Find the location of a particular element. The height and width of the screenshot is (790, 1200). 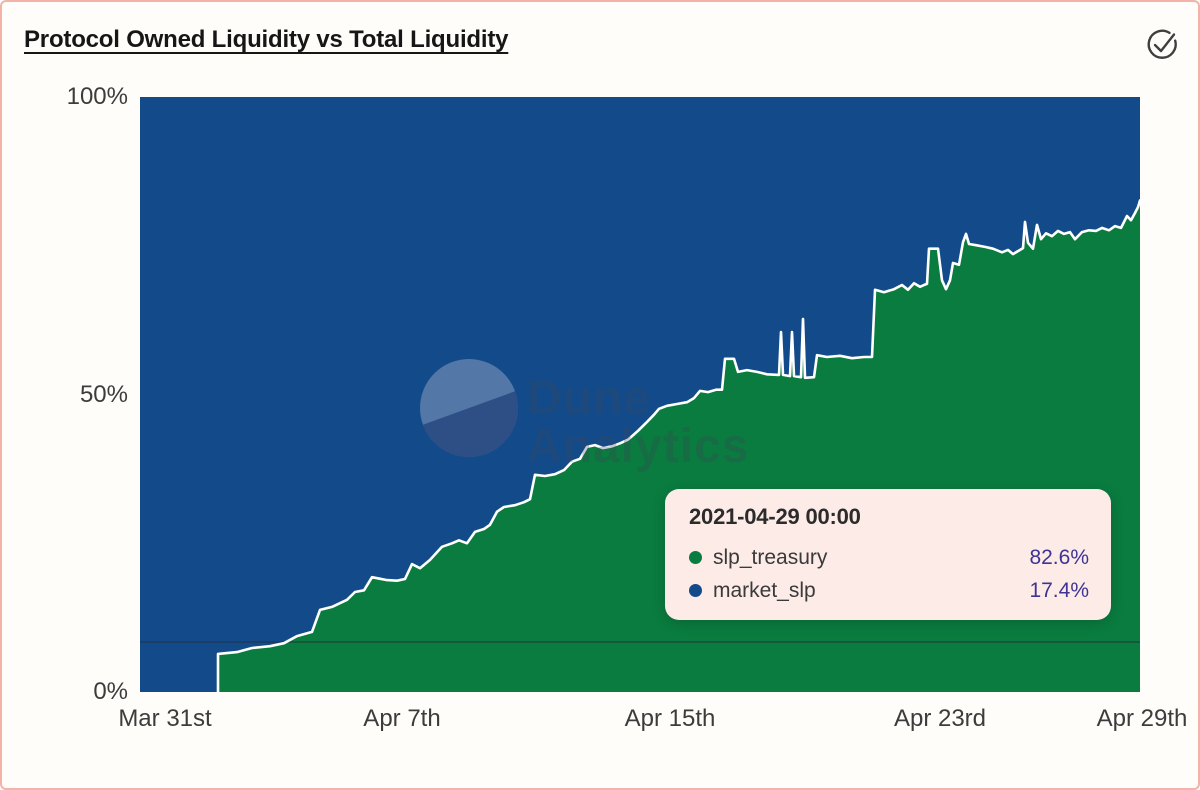

tooltip-date: 2021-04-29 00:00 is located at coordinates (775, 516).